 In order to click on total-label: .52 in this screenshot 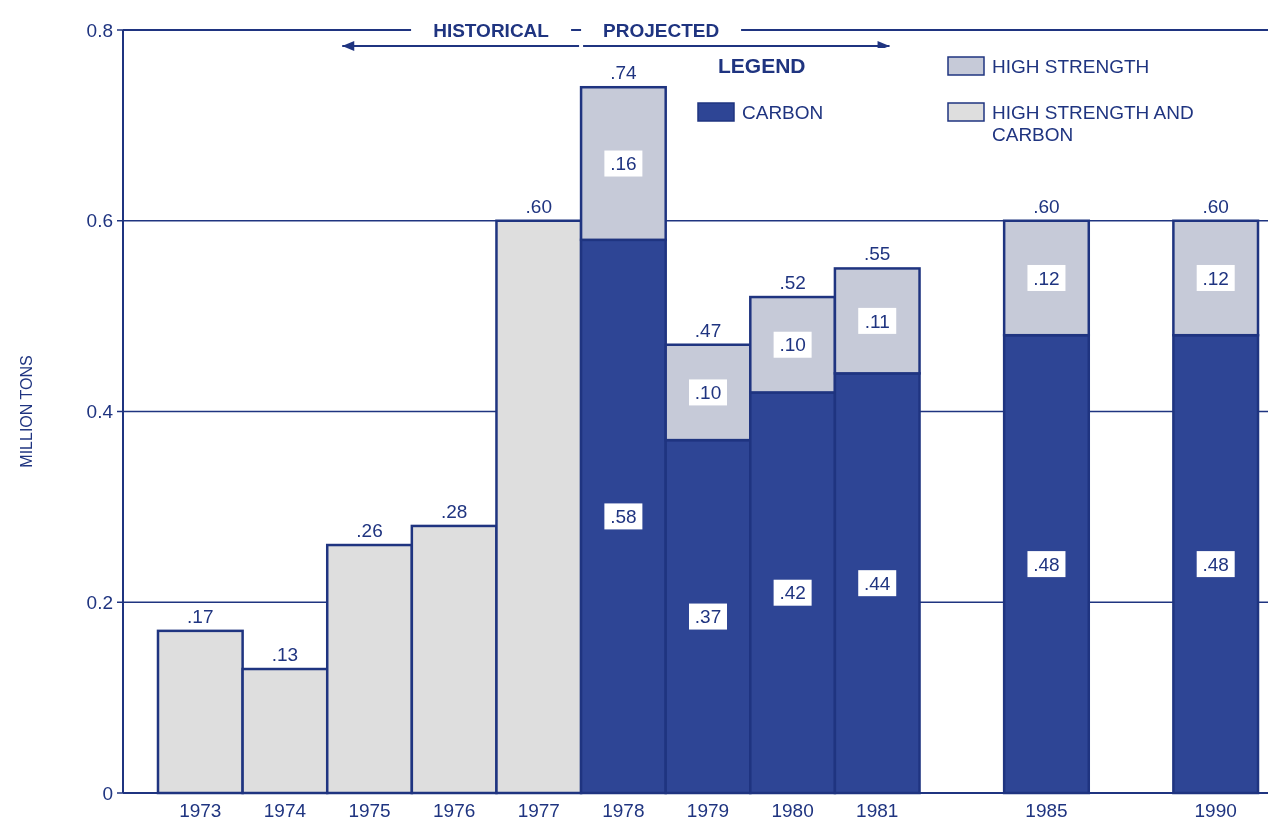, I will do `click(792, 283)`.